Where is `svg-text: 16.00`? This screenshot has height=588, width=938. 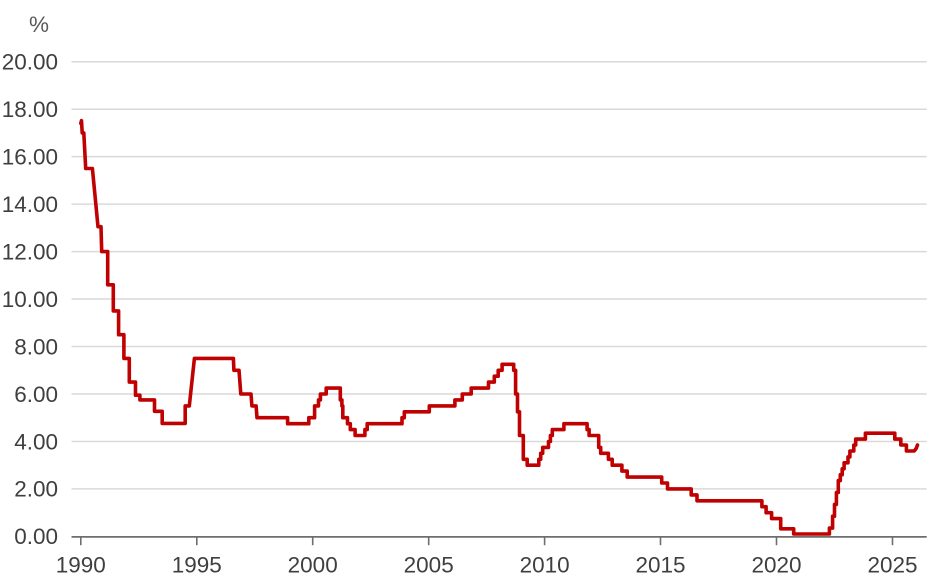 svg-text: 16.00 is located at coordinates (30, 156).